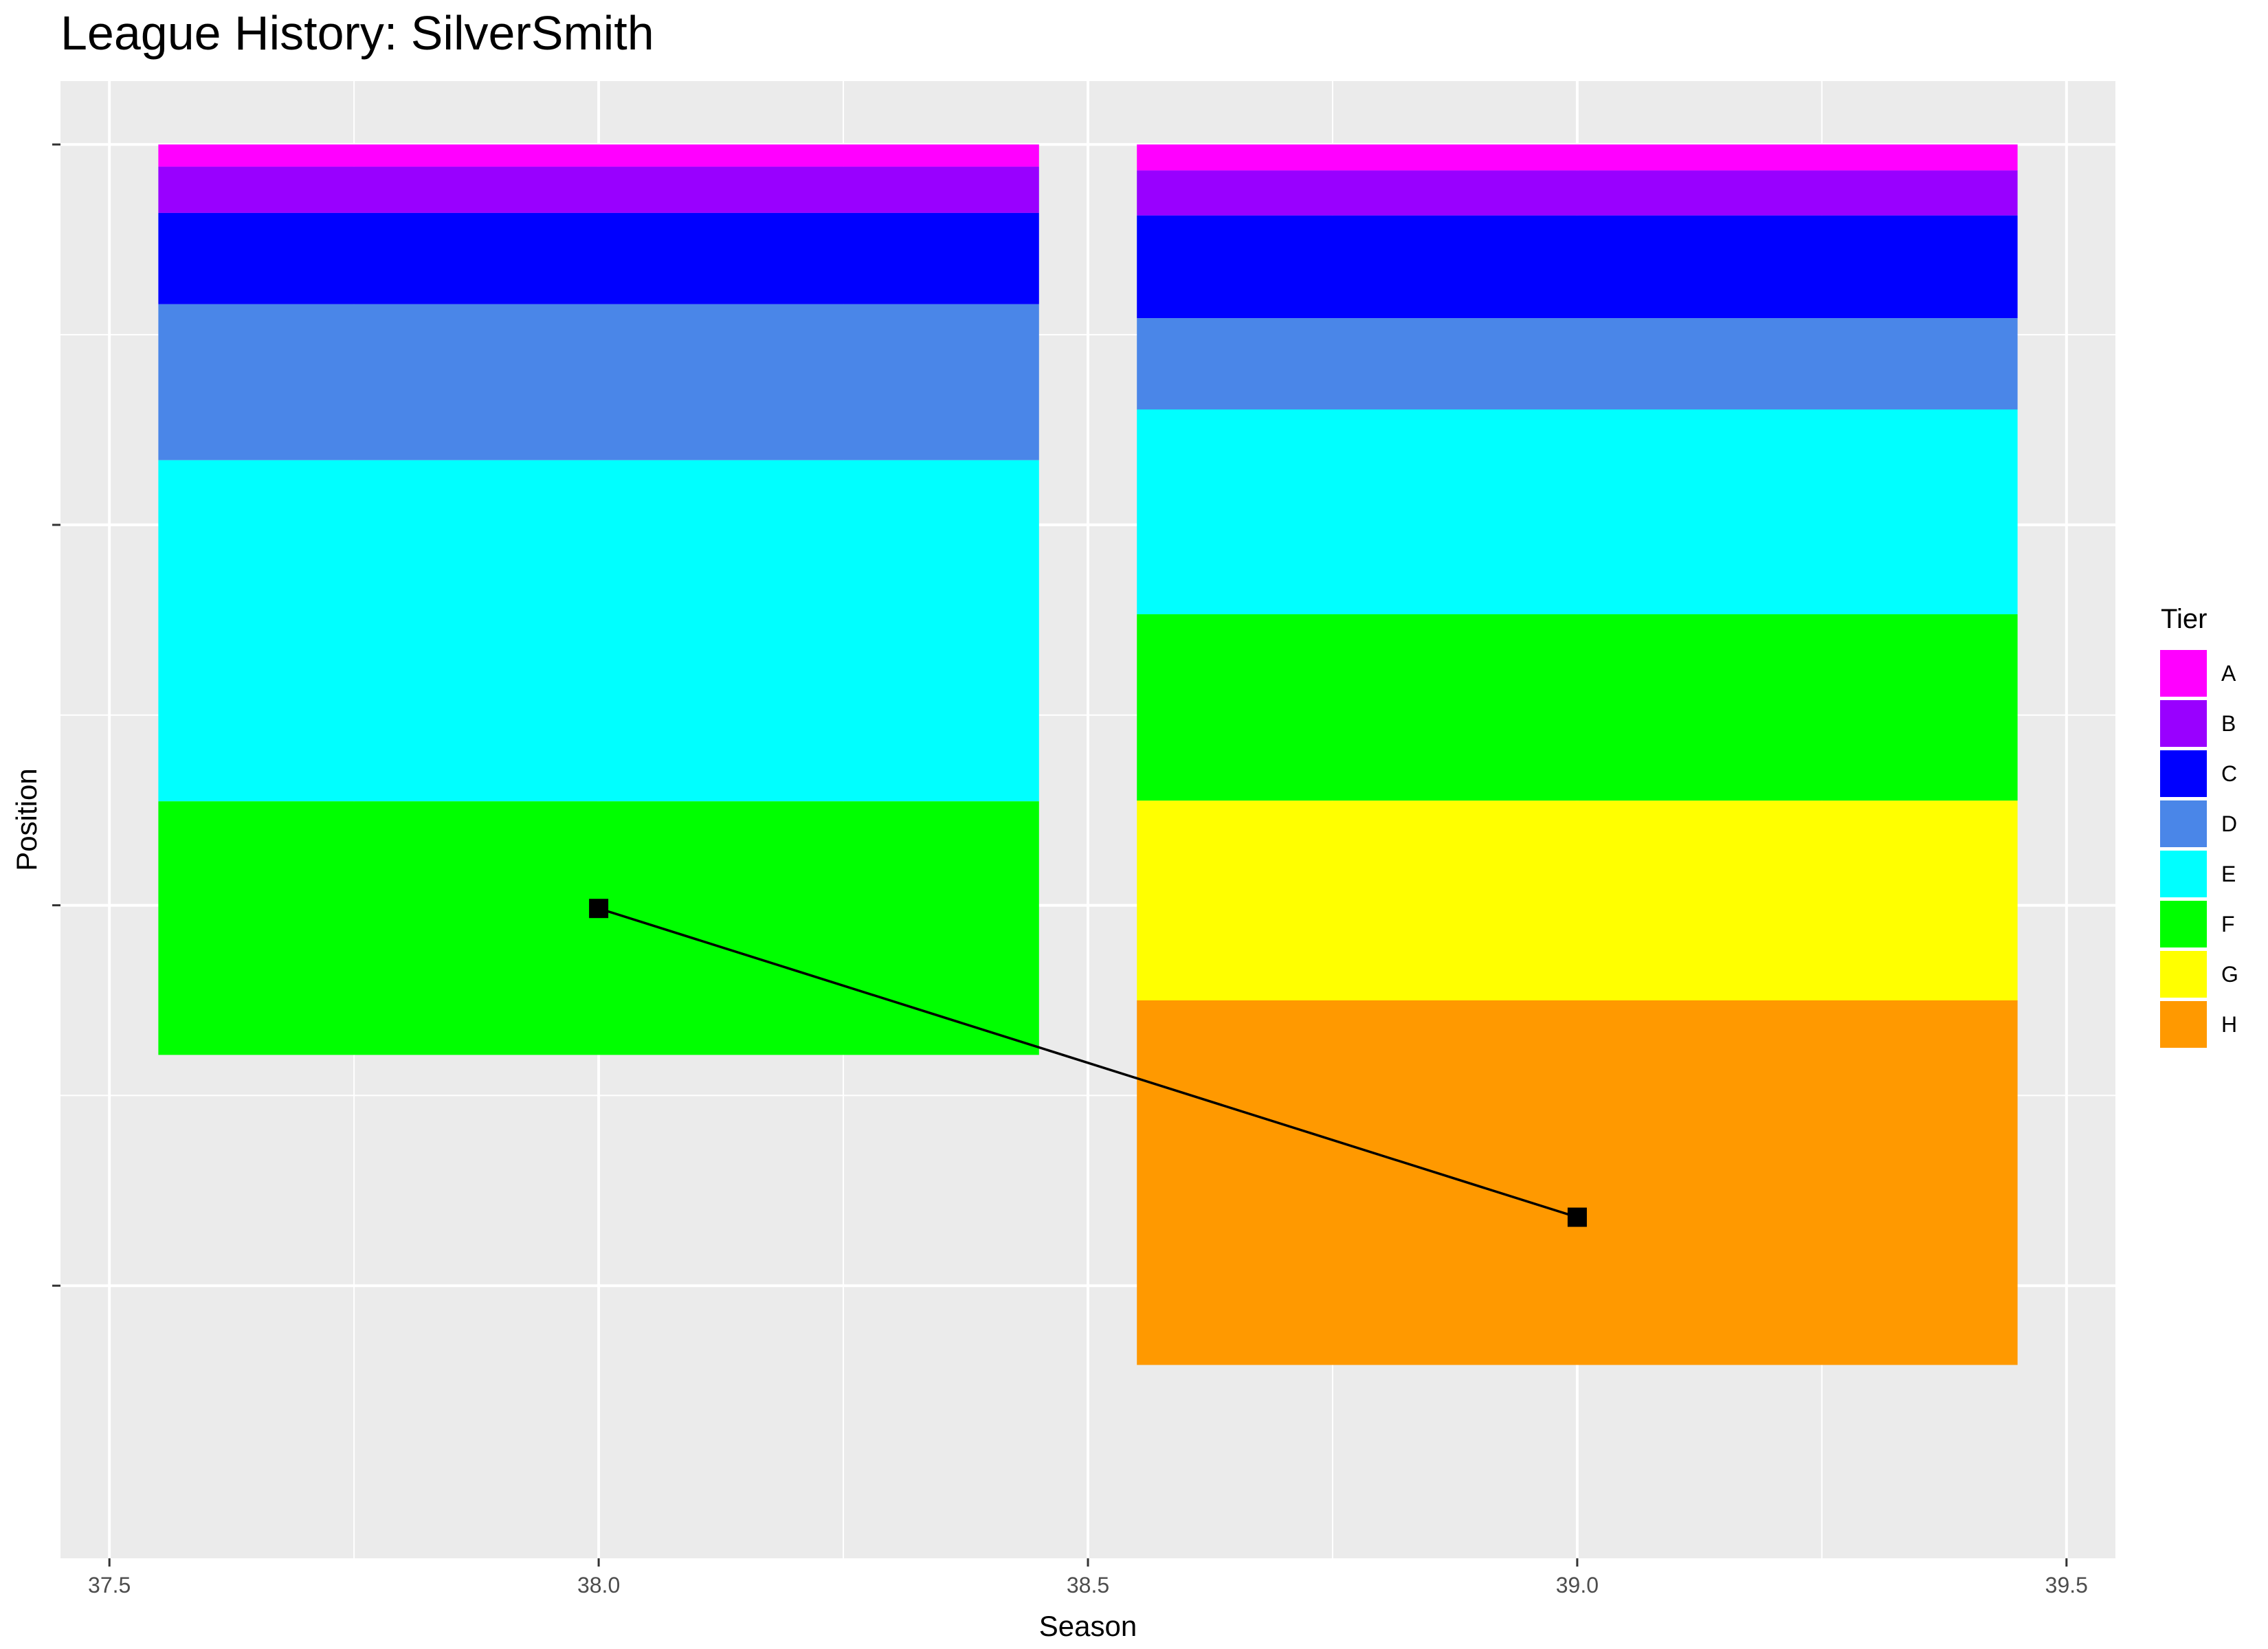 This screenshot has width=2268, height=1649. What do you see at coordinates (2183, 924) in the screenshot?
I see `legend-key-f` at bounding box center [2183, 924].